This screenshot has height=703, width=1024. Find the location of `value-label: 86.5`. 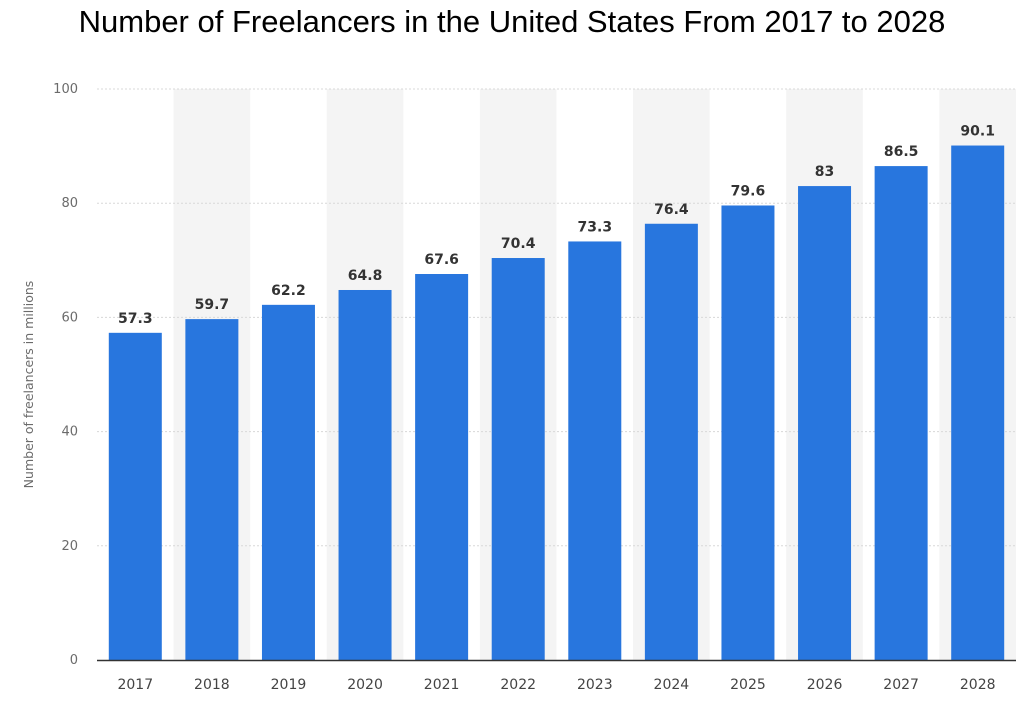

value-label: 86.5 is located at coordinates (901, 152).